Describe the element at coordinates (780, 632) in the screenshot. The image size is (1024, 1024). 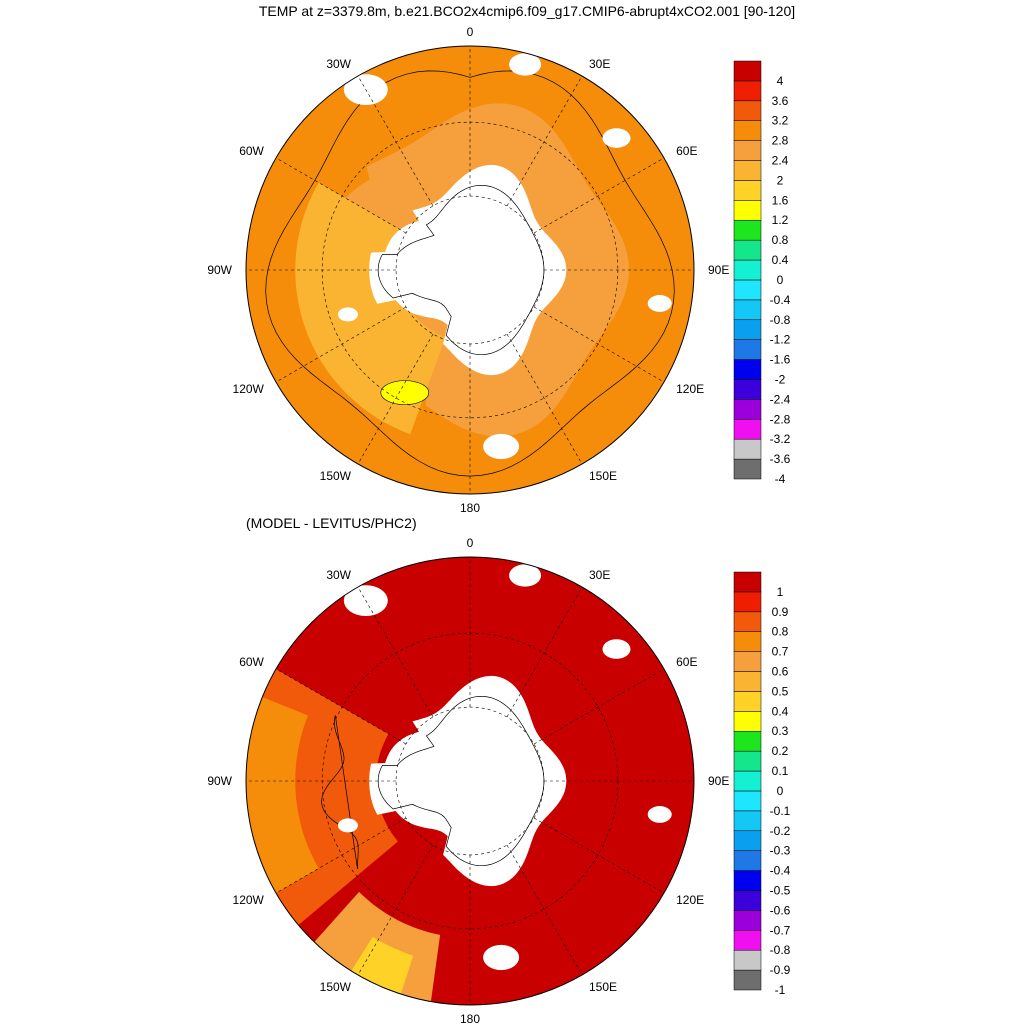
I see `colorbar-label: 0.8` at that location.